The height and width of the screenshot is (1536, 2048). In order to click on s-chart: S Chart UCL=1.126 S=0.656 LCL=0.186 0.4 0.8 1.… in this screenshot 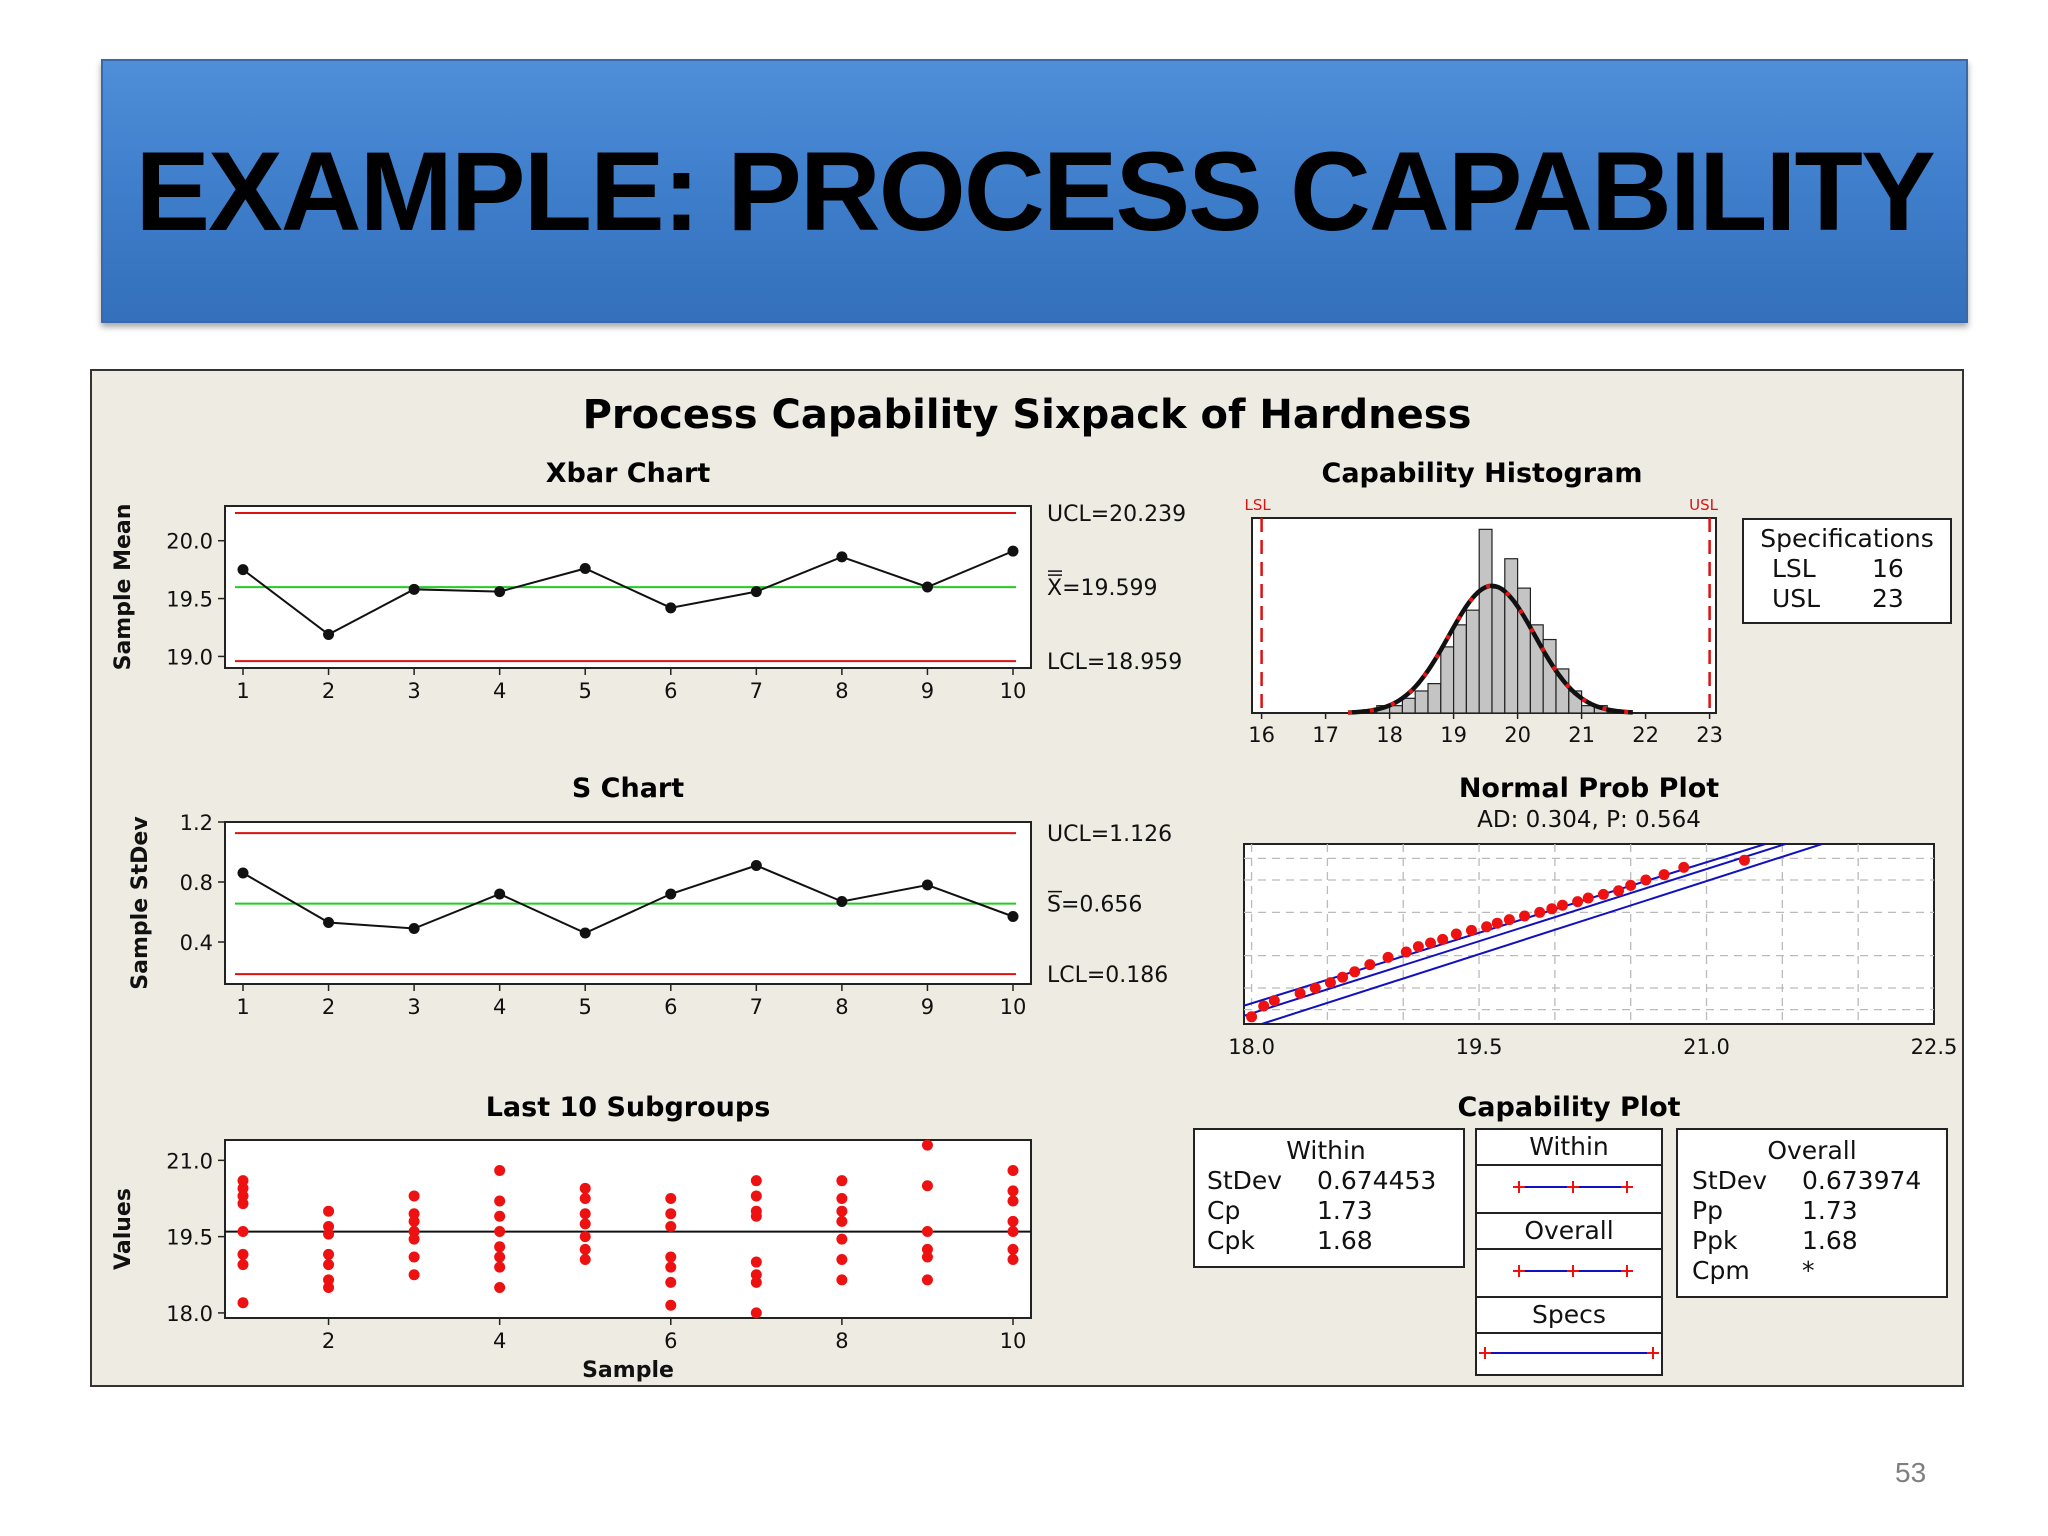, I will do `click(650, 896)`.